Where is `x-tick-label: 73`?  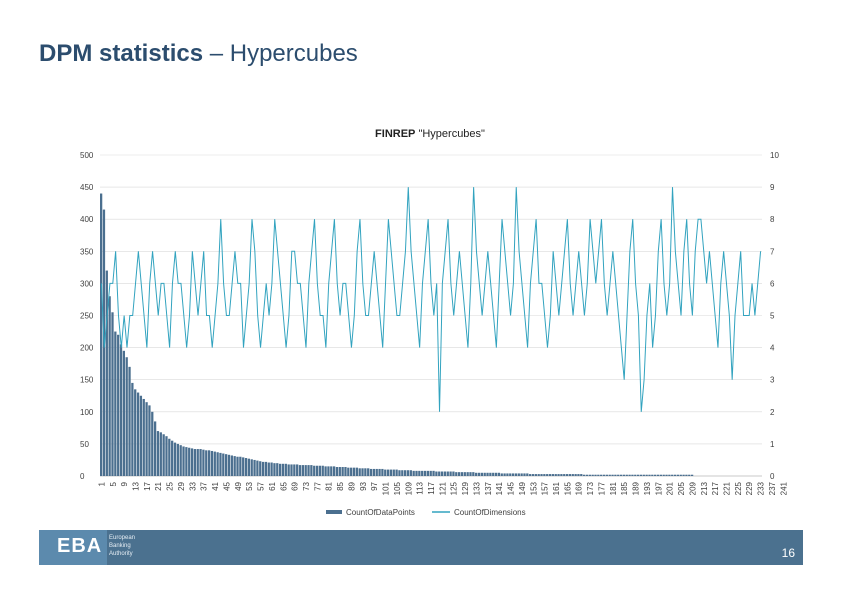
x-tick-label: 73 is located at coordinates (306, 485).